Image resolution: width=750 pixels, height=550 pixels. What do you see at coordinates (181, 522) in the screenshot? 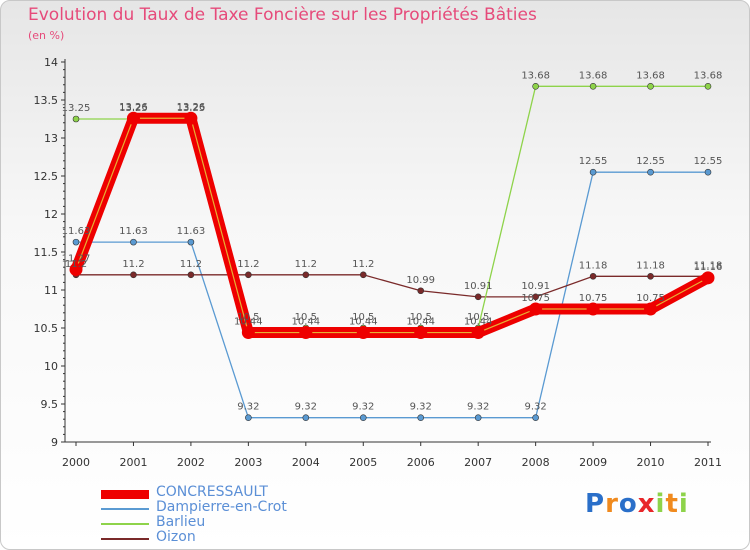
I see `legend-label: Barlieu` at bounding box center [181, 522].